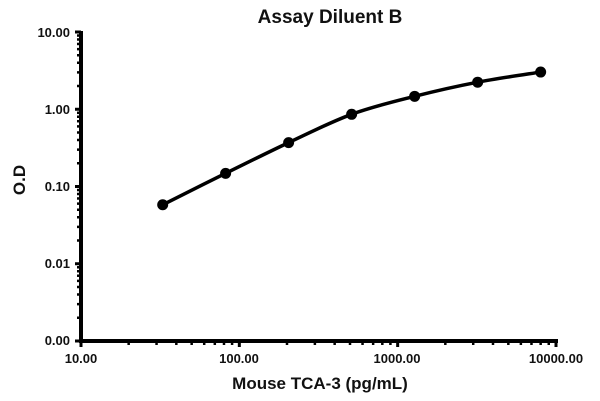 The height and width of the screenshot is (401, 600). Describe the element at coordinates (239, 358) in the screenshot. I see `x-tick-label: 100.00` at that location.